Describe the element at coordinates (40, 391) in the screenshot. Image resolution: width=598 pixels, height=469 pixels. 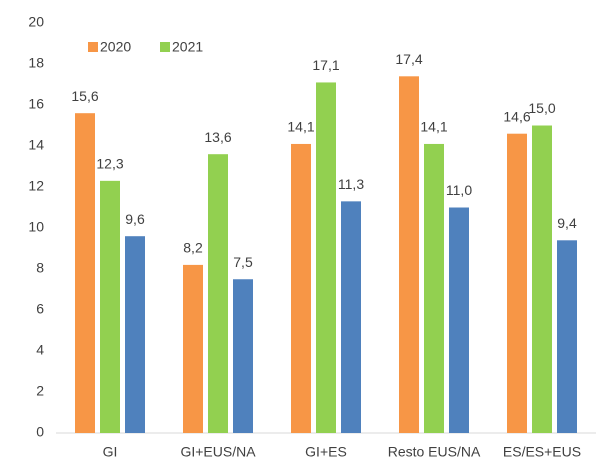
I see `y-tick-label: 2` at that location.